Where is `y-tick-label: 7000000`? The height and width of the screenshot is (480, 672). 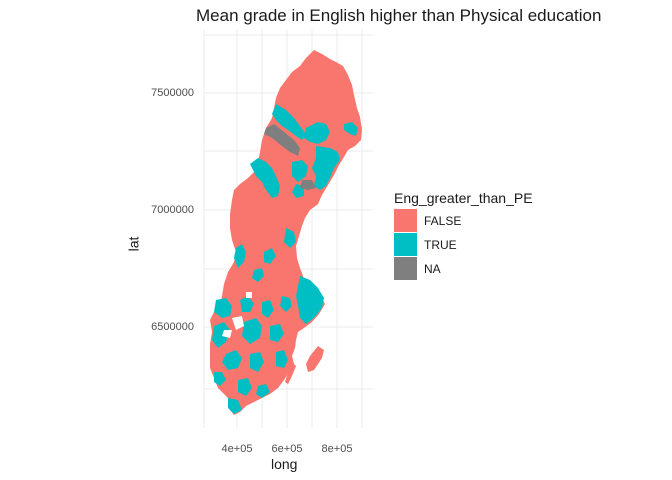
y-tick-label: 7000000 is located at coordinates (172, 210).